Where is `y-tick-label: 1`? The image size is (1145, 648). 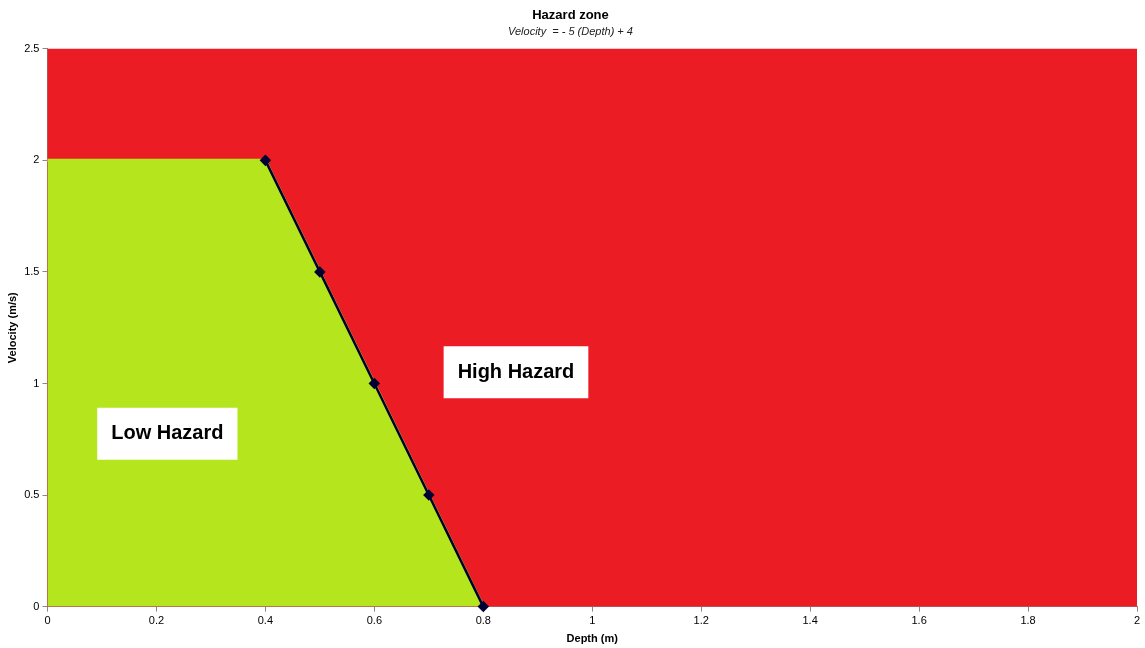 y-tick-label: 1 is located at coordinates (36, 382).